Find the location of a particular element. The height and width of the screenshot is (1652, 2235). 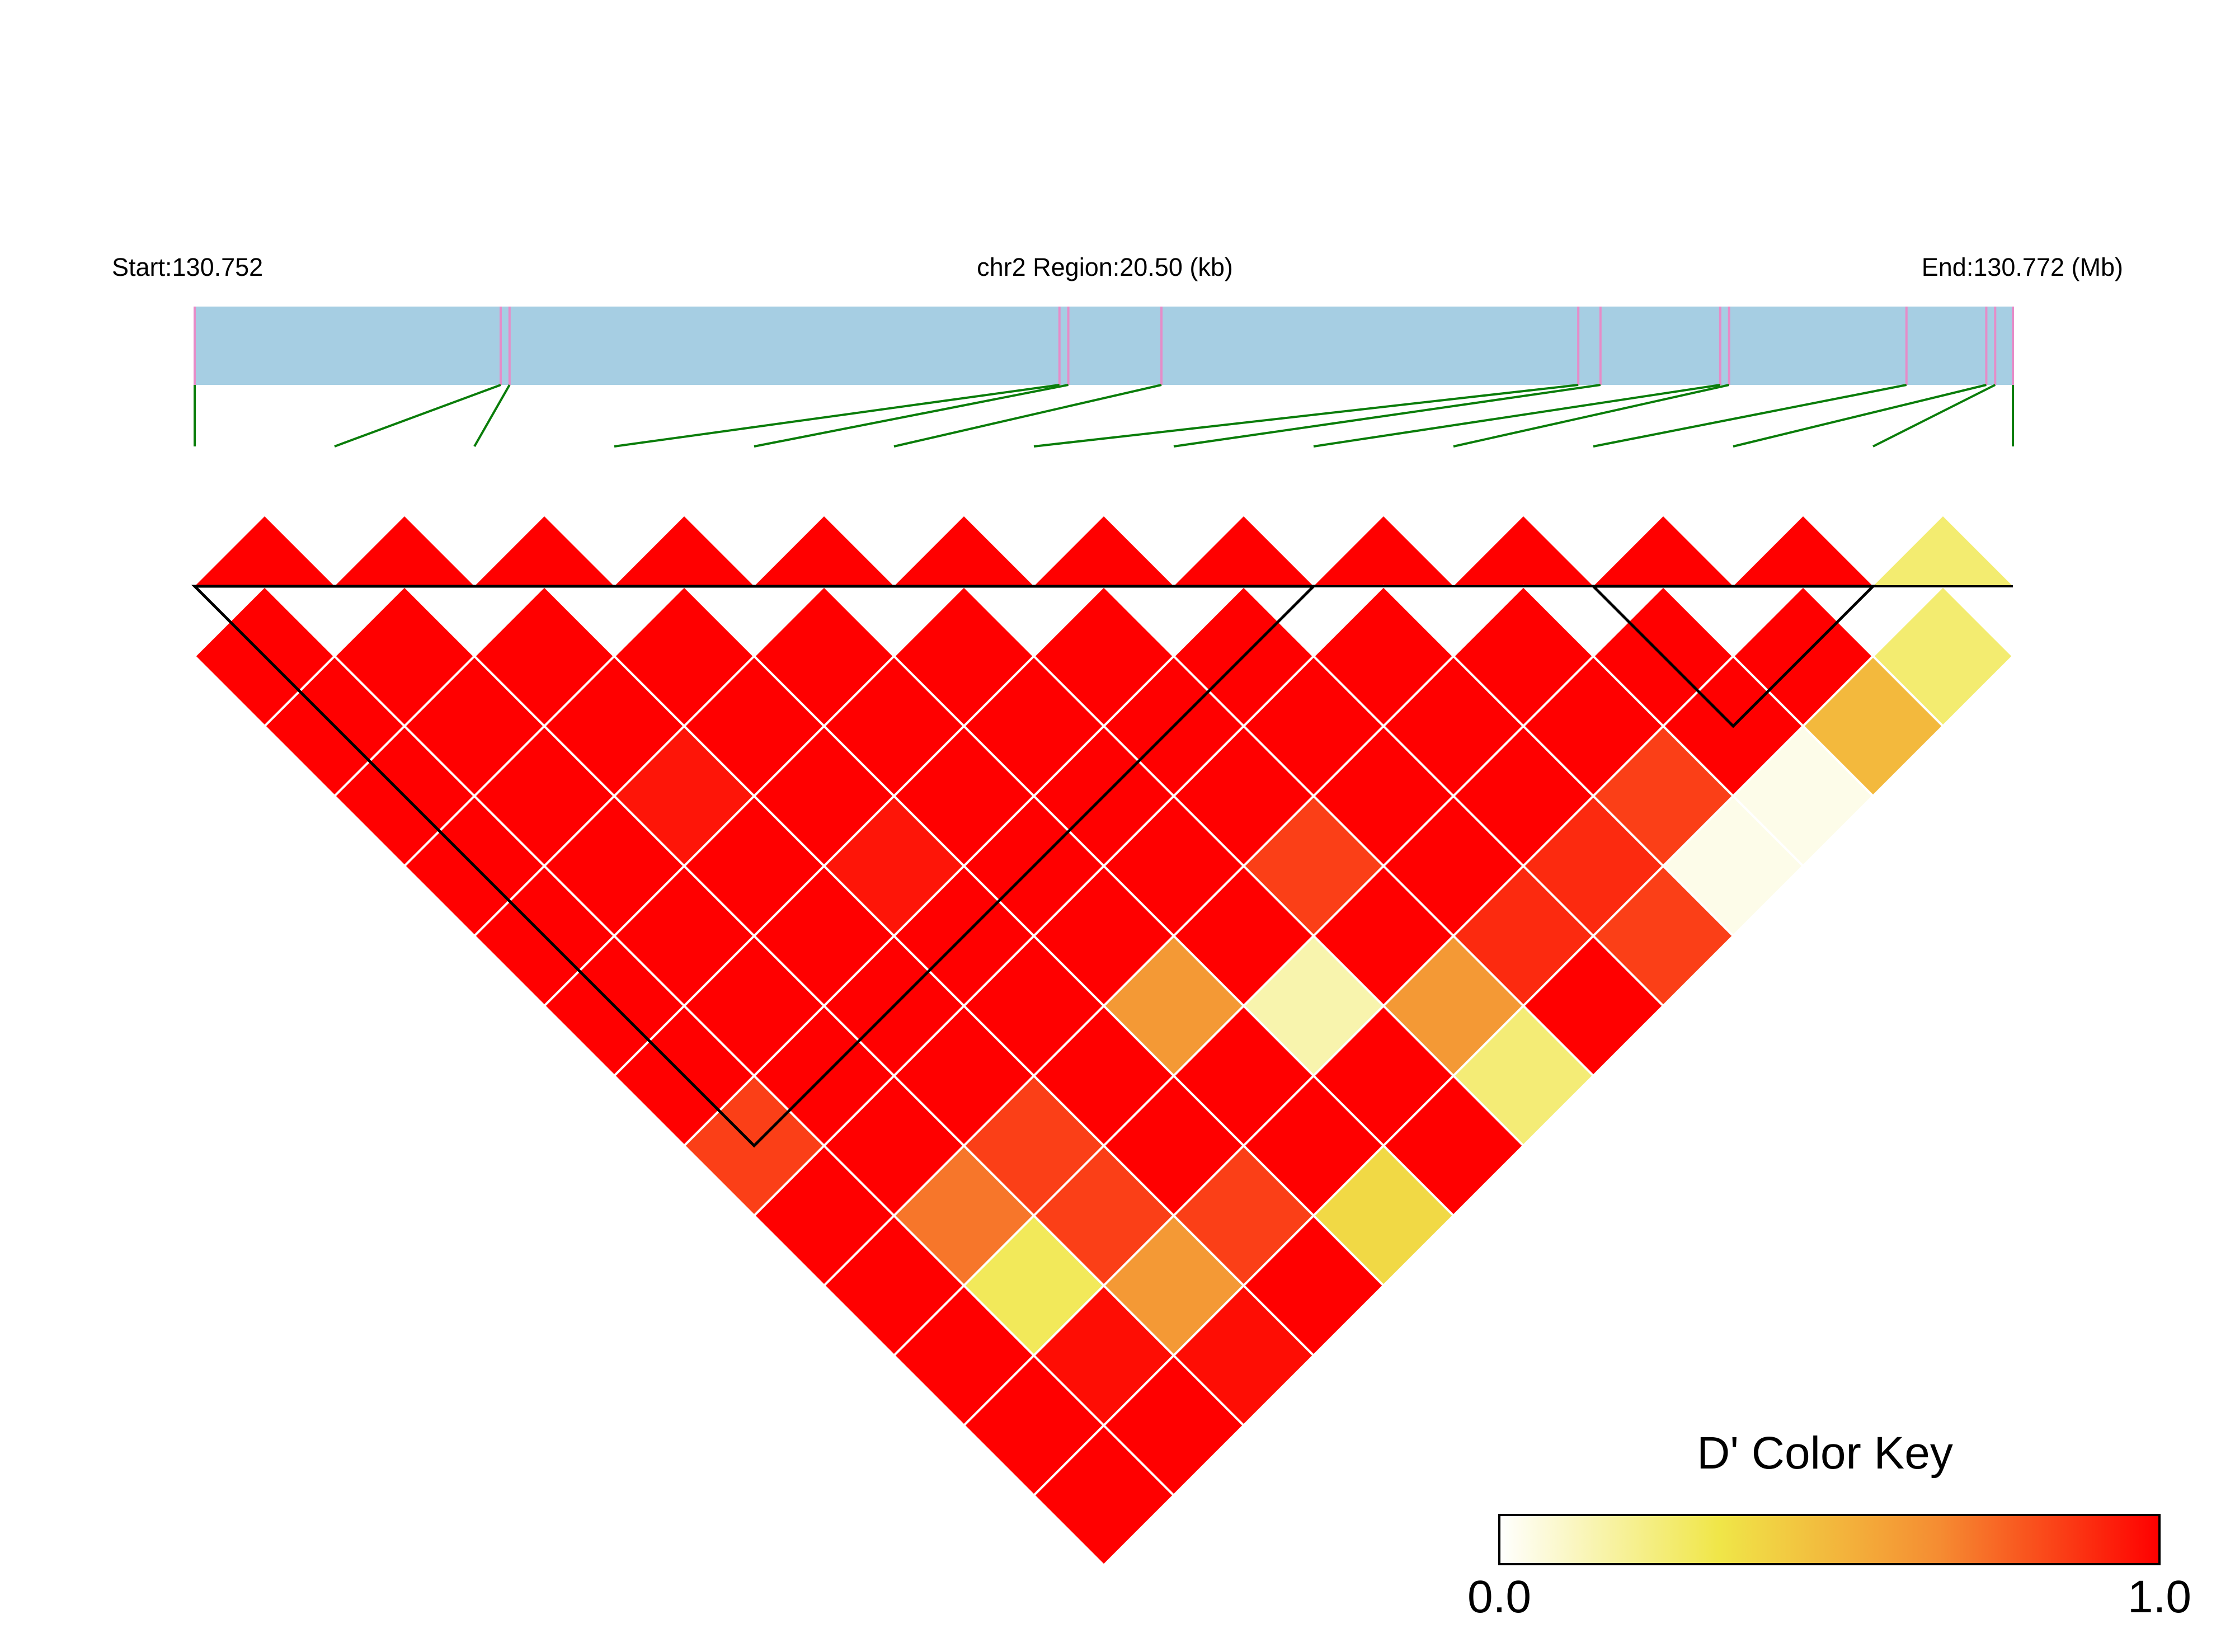

color-key-gradient is located at coordinates (1829, 1540).